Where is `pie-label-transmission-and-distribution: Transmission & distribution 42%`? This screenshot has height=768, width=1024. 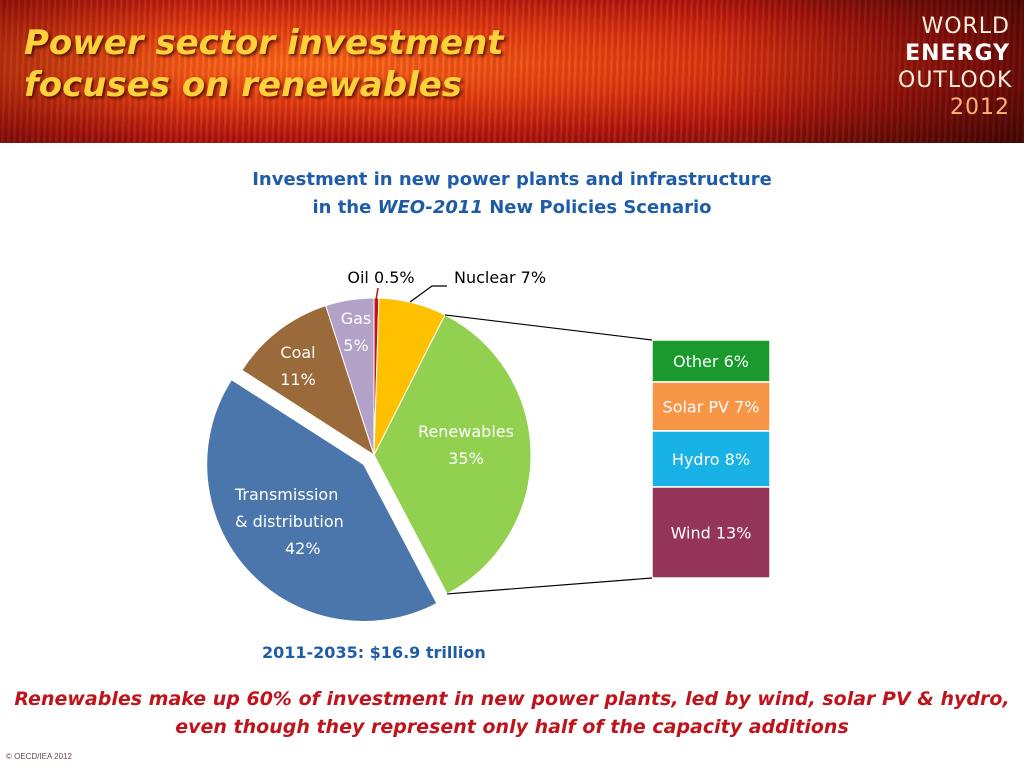 pie-label-transmission-and-distribution: Transmission & distribution 42% is located at coordinates (289, 521).